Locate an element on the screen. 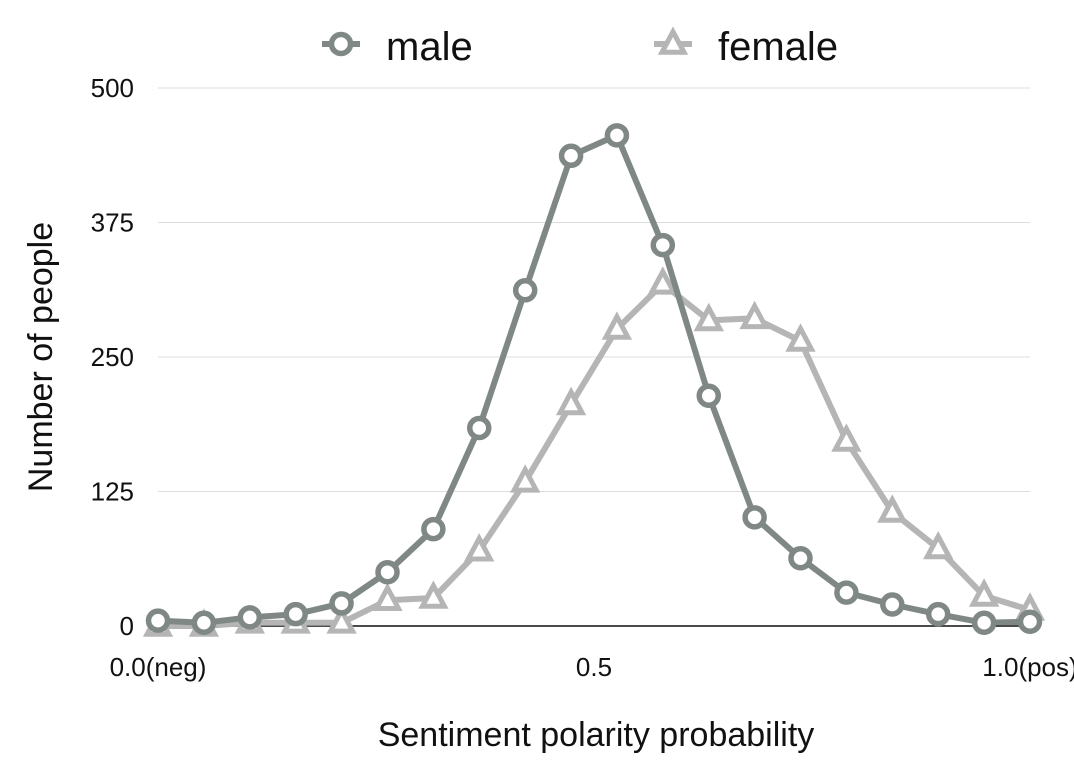 This screenshot has width=1074, height=772. y-axis-ticks: 0 125 250 375 500 is located at coordinates (112, 357).